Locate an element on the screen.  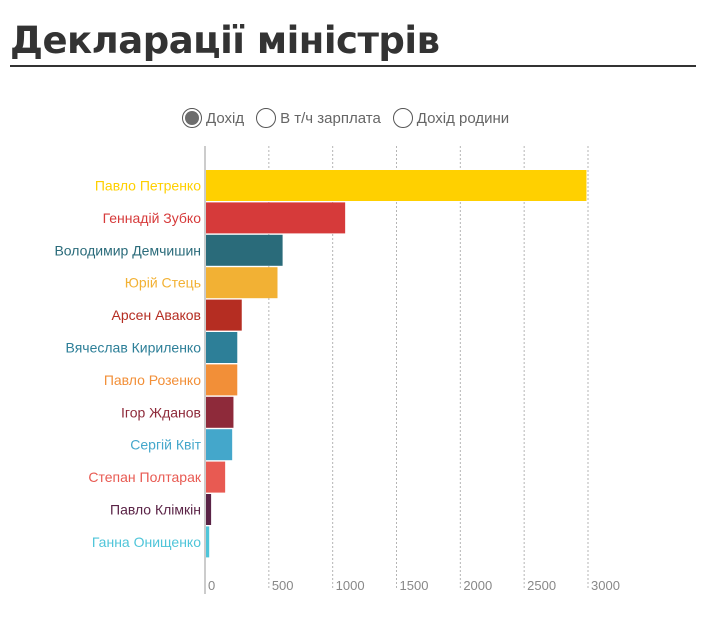
category-label-11: Павло Клімкін is located at coordinates (155, 510).